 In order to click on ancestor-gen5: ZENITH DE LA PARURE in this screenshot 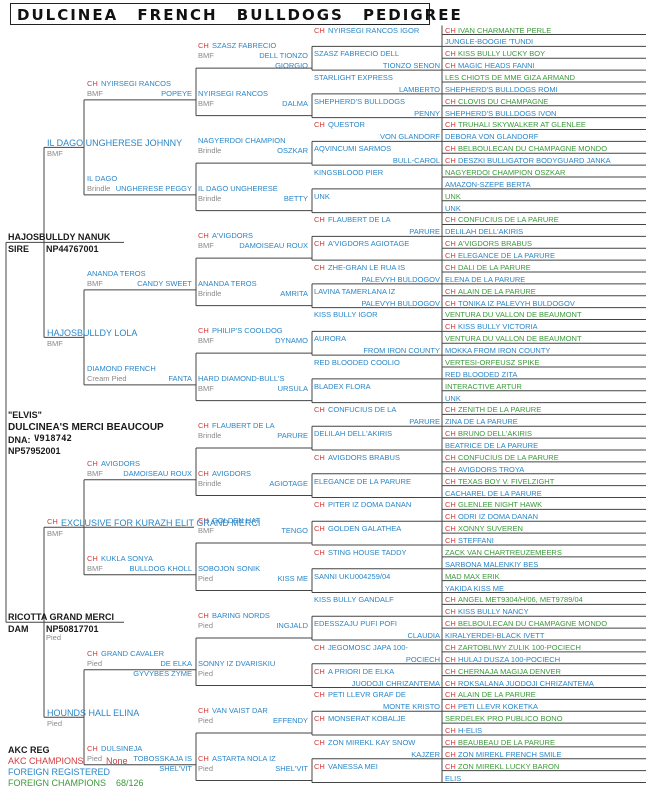, I will do `click(500, 410)`.